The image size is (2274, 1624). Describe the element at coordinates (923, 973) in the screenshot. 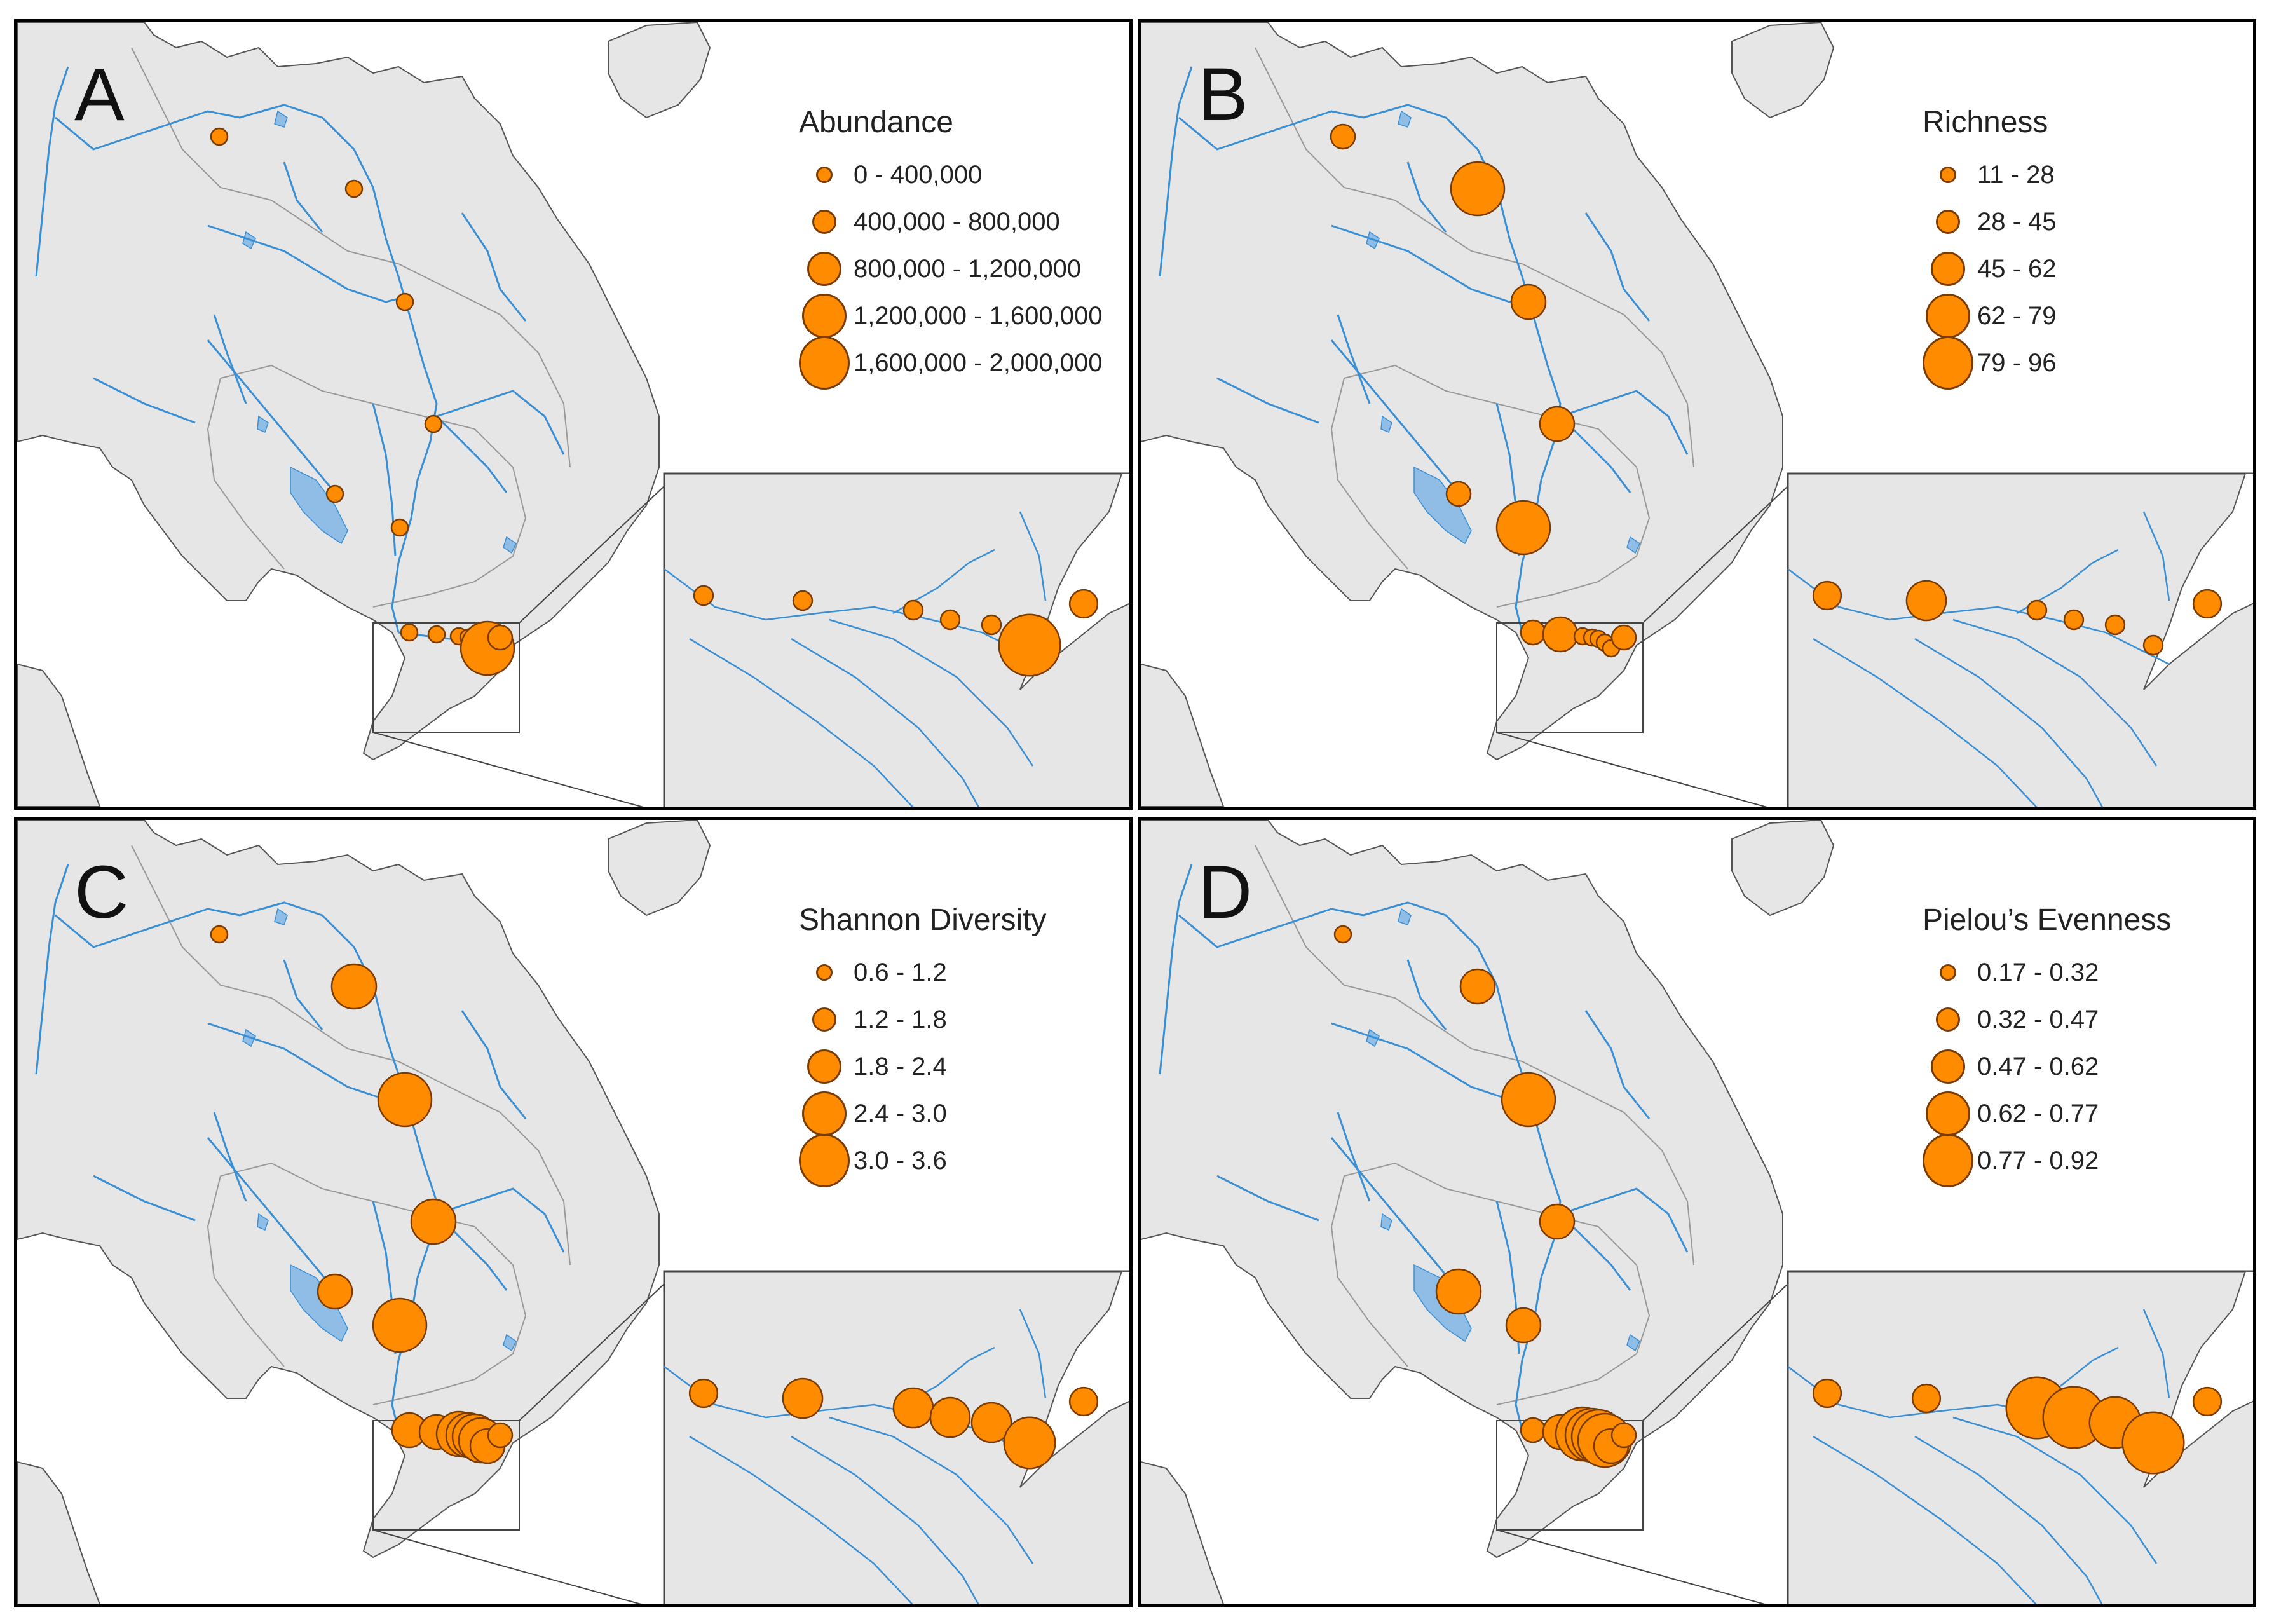

I see `legend-entry: 0.6 - 1.2` at that location.